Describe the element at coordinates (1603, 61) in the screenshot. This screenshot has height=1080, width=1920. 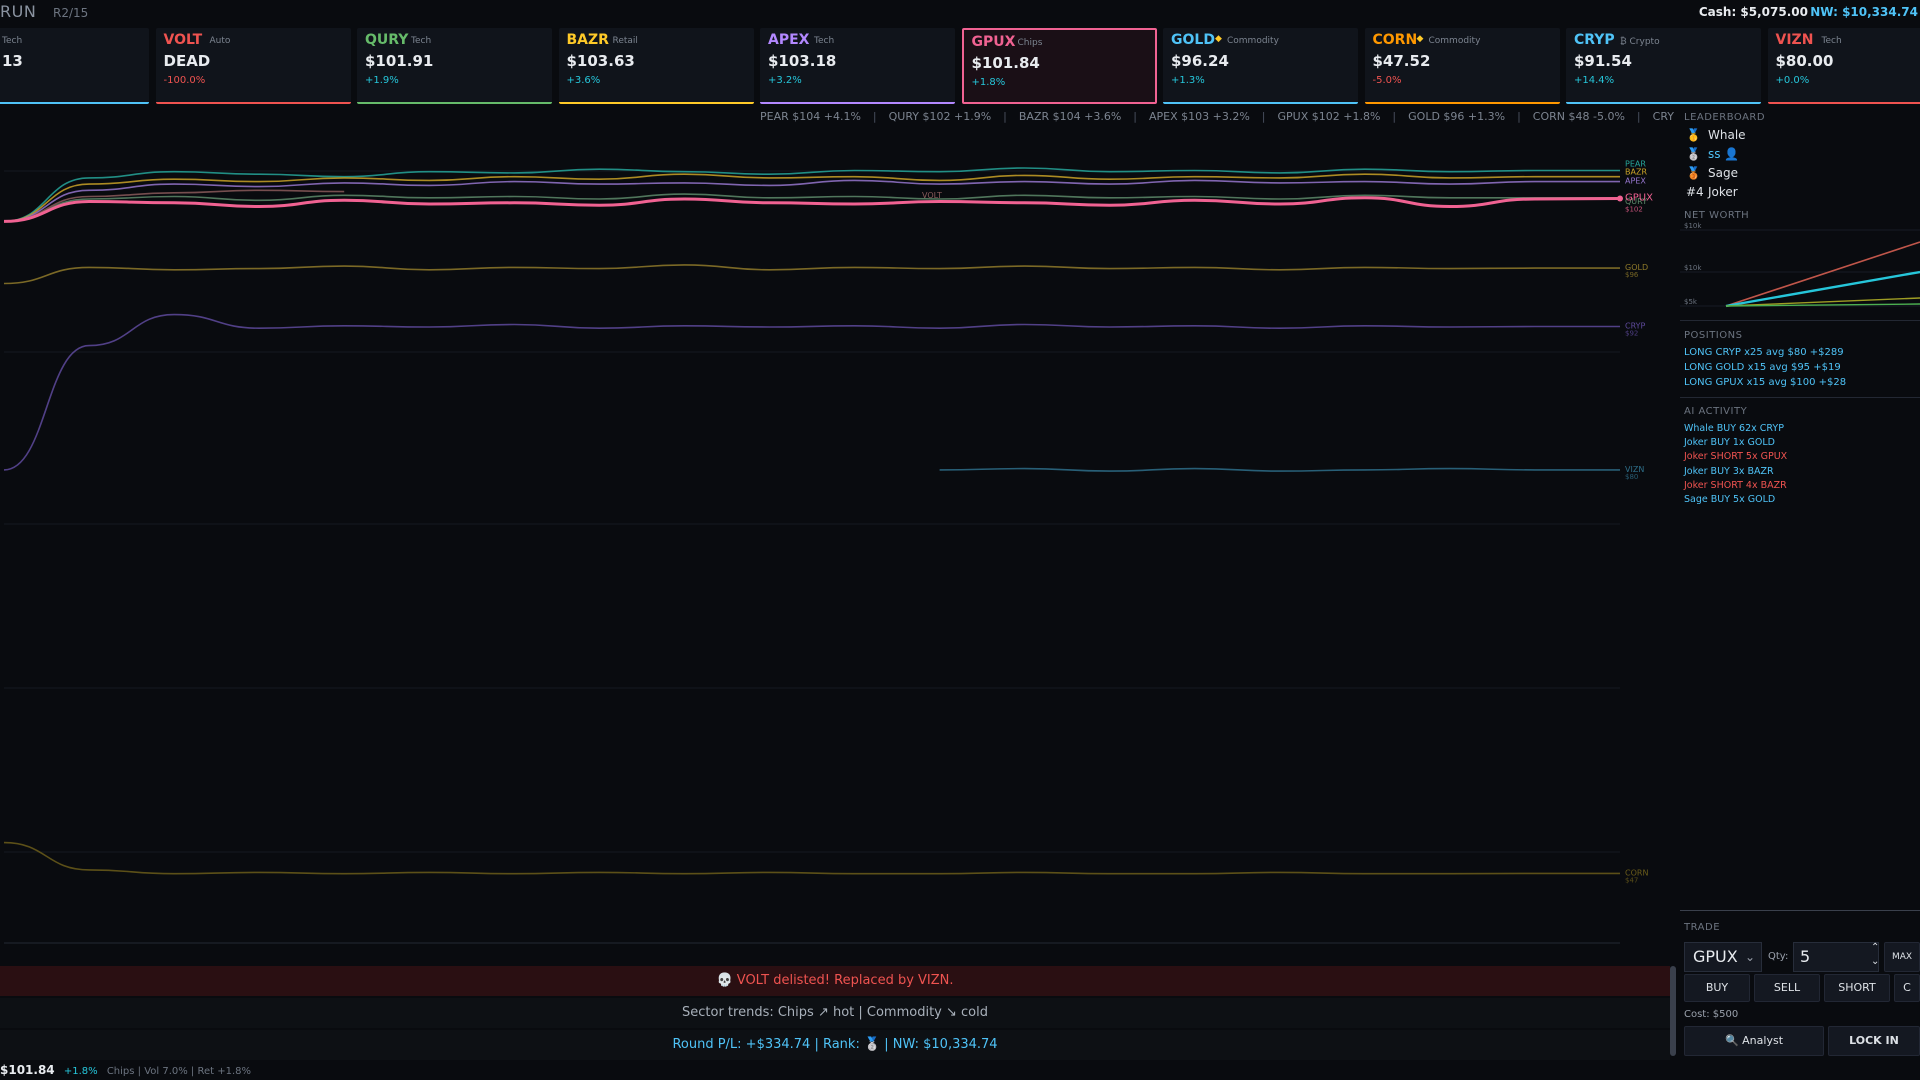
I see `card-price: $91.54` at that location.